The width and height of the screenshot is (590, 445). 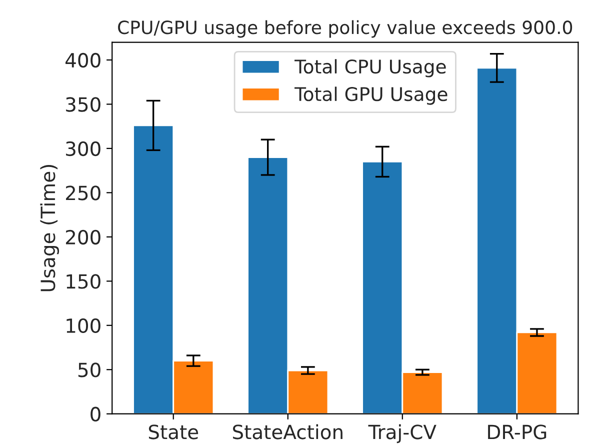 What do you see at coordinates (83, 281) in the screenshot?
I see `y-tick-label: 150` at bounding box center [83, 281].